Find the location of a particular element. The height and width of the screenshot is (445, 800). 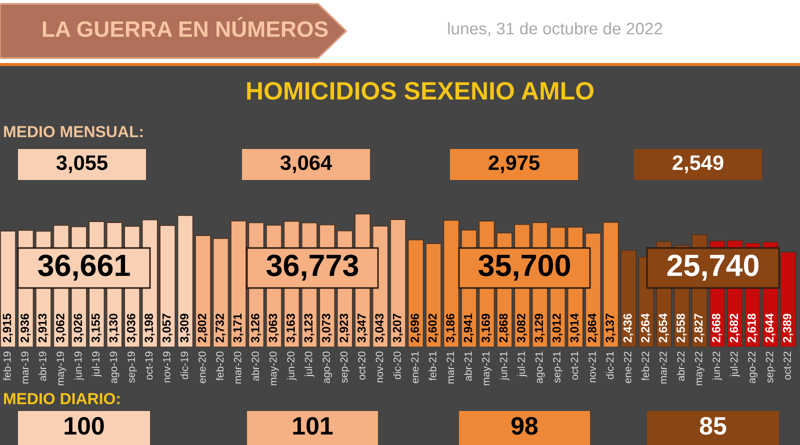

text: 2,549 is located at coordinates (698, 164).